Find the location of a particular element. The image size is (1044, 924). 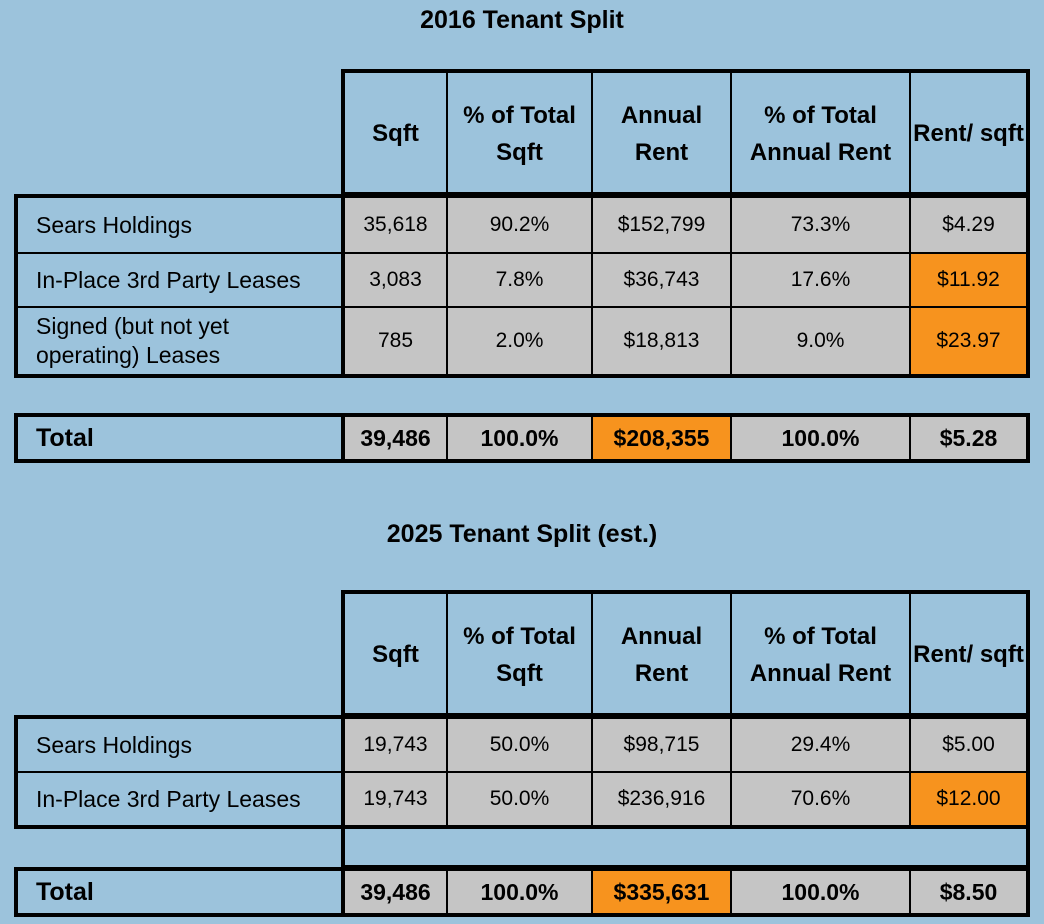

cell-rent-sqft-highlight: $23.97 is located at coordinates (968, 341).